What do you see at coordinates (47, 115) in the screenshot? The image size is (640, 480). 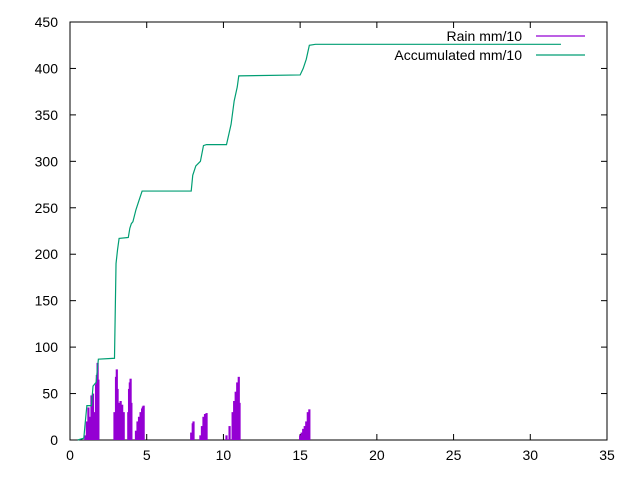 I see `y-tick-label: 350` at bounding box center [47, 115].